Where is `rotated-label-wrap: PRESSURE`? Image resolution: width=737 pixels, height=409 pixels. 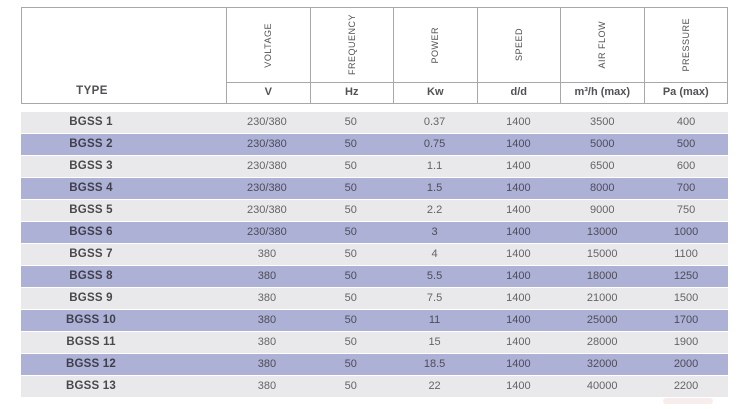
rotated-label-wrap: PRESSURE is located at coordinates (685, 45).